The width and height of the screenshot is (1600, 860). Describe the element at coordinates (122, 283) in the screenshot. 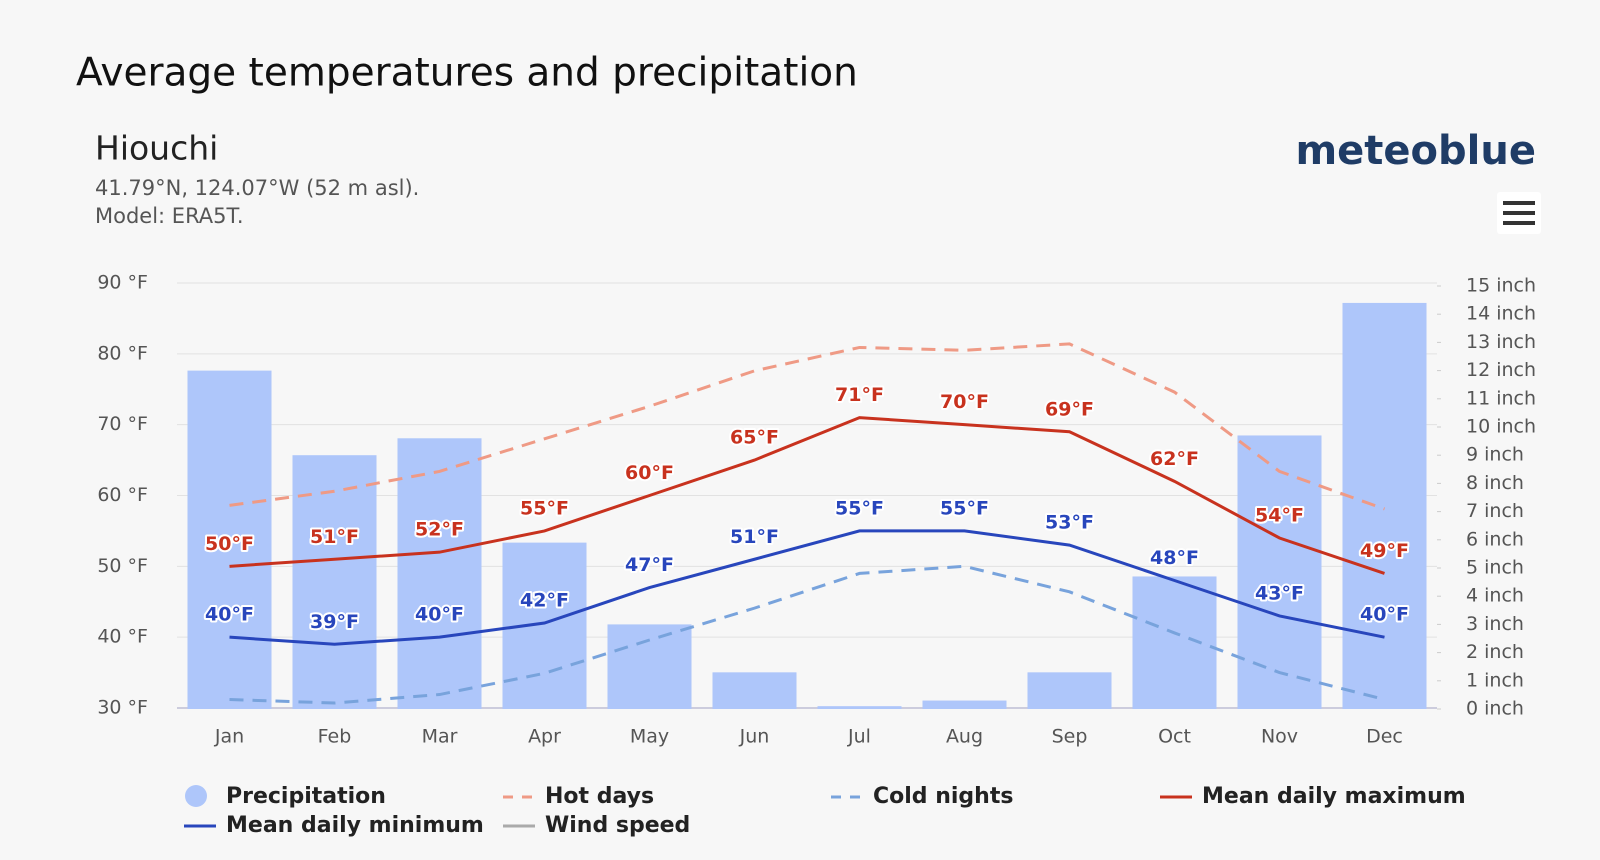

I see `y-tick-label: 90 °F` at that location.